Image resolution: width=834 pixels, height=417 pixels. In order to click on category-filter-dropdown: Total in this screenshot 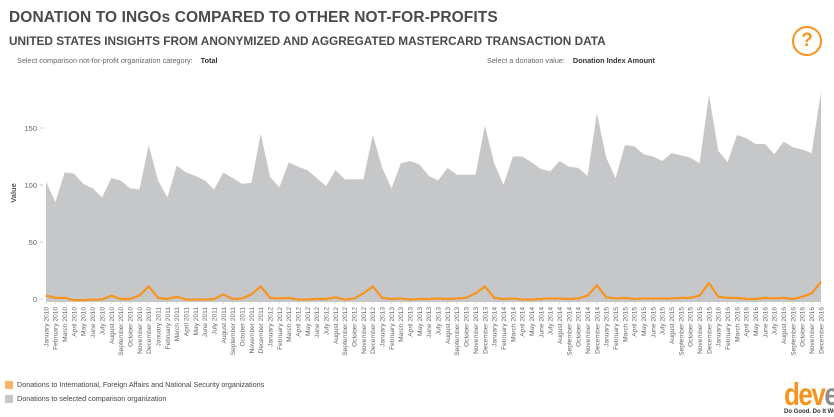, I will do `click(209, 60)`.